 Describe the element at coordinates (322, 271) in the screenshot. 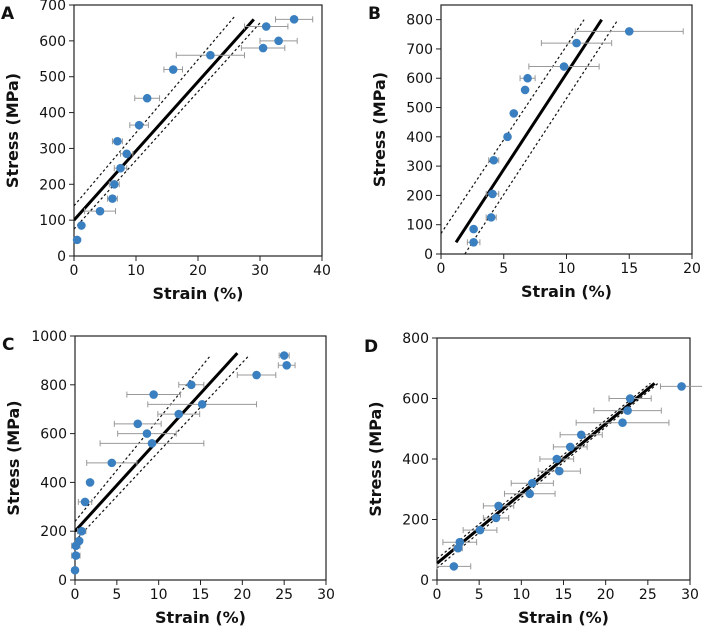

I see `panel-a-x-tick-label: 40` at that location.